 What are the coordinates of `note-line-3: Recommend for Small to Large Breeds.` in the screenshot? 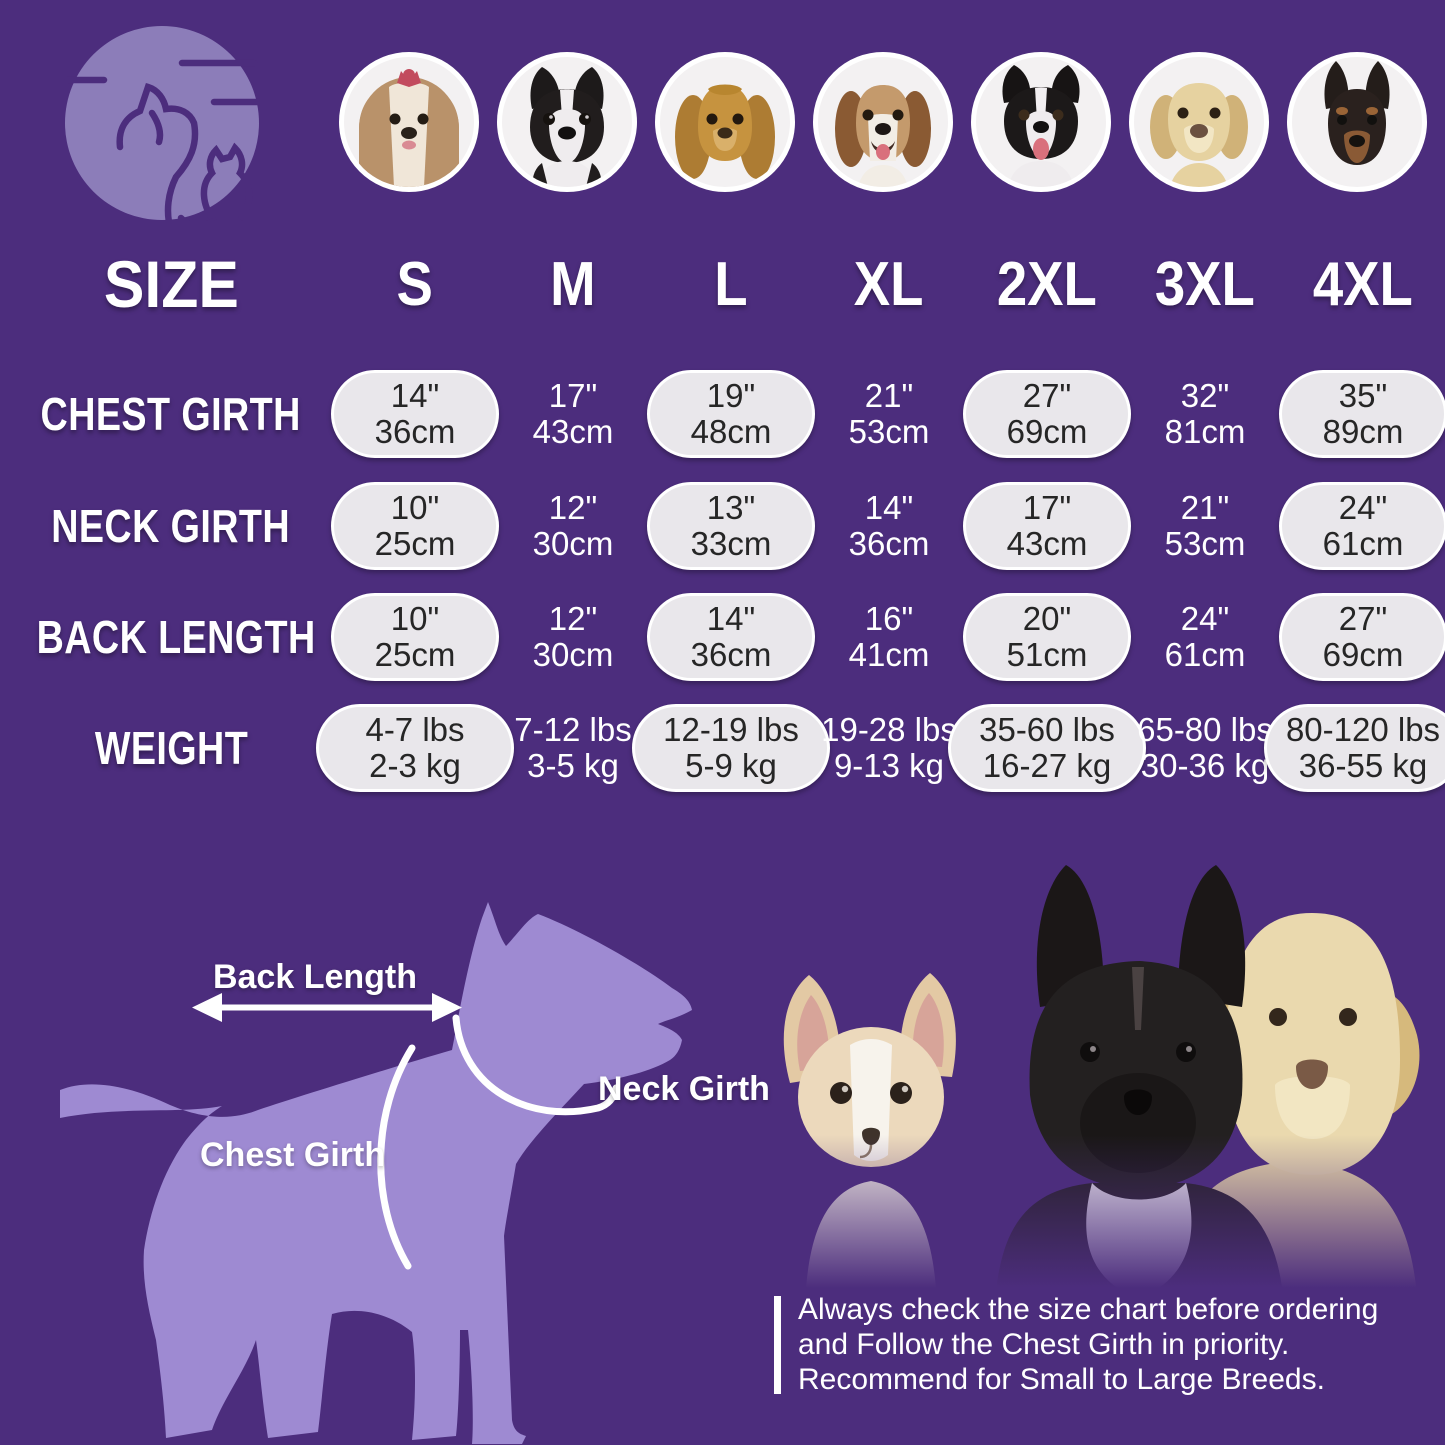 It's located at (1061, 1379).